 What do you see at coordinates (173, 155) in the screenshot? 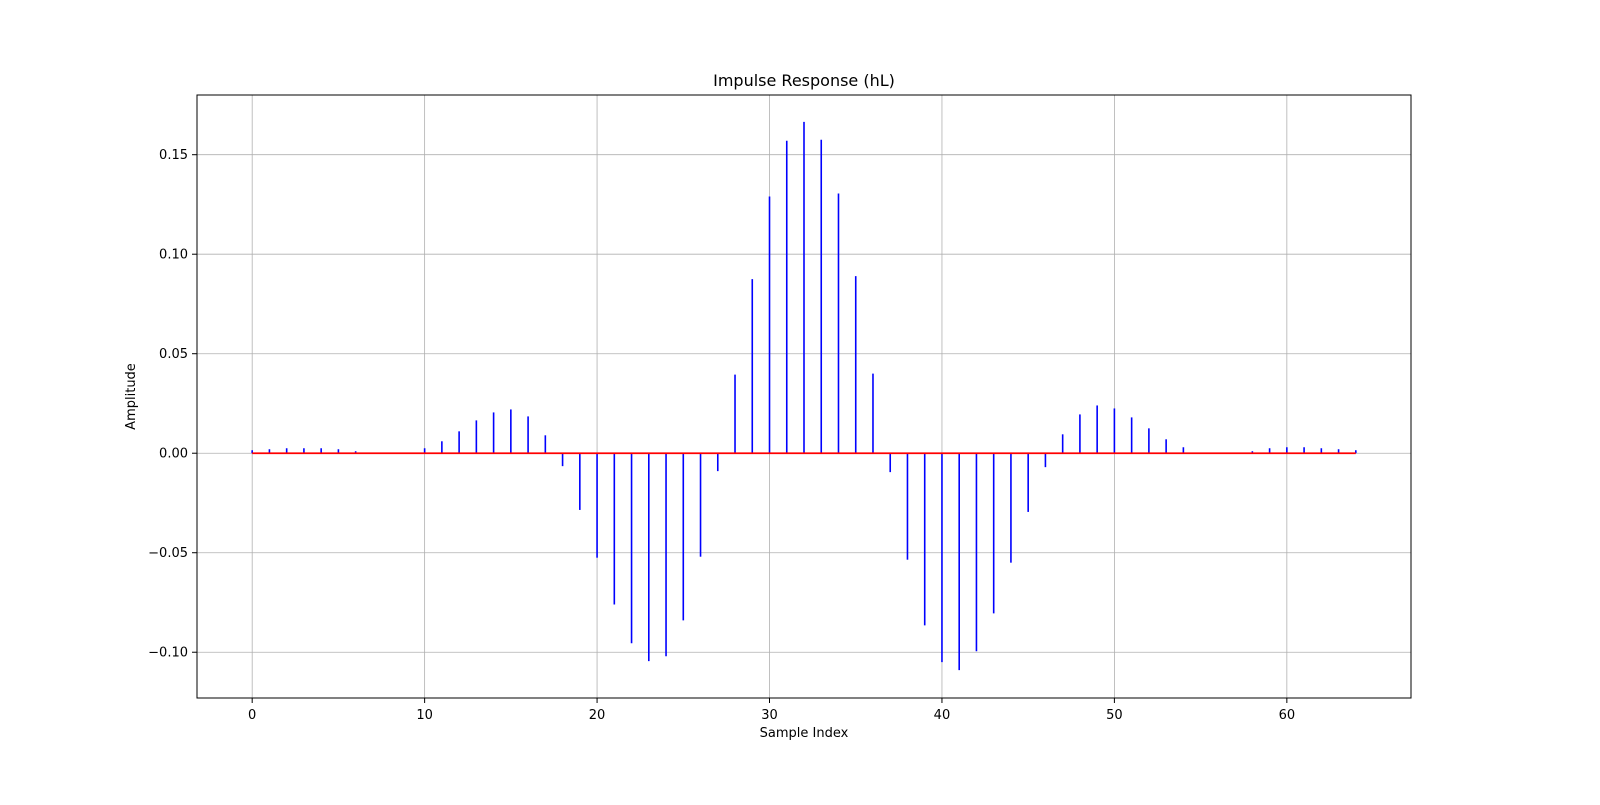
I see `y-tick-label: 0.15` at bounding box center [173, 155].